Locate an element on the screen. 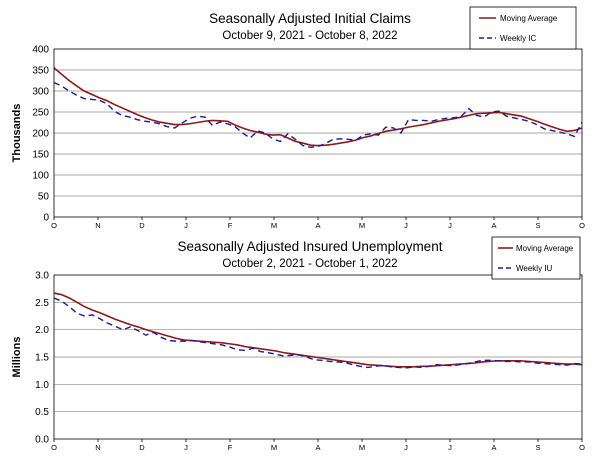 This screenshot has height=465, width=600. series-line-weekly-ic is located at coordinates (318, 114).